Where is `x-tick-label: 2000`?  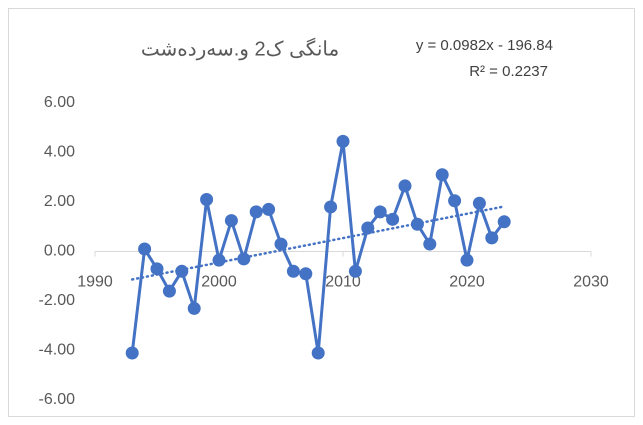
x-tick-label: 2000 is located at coordinates (219, 282).